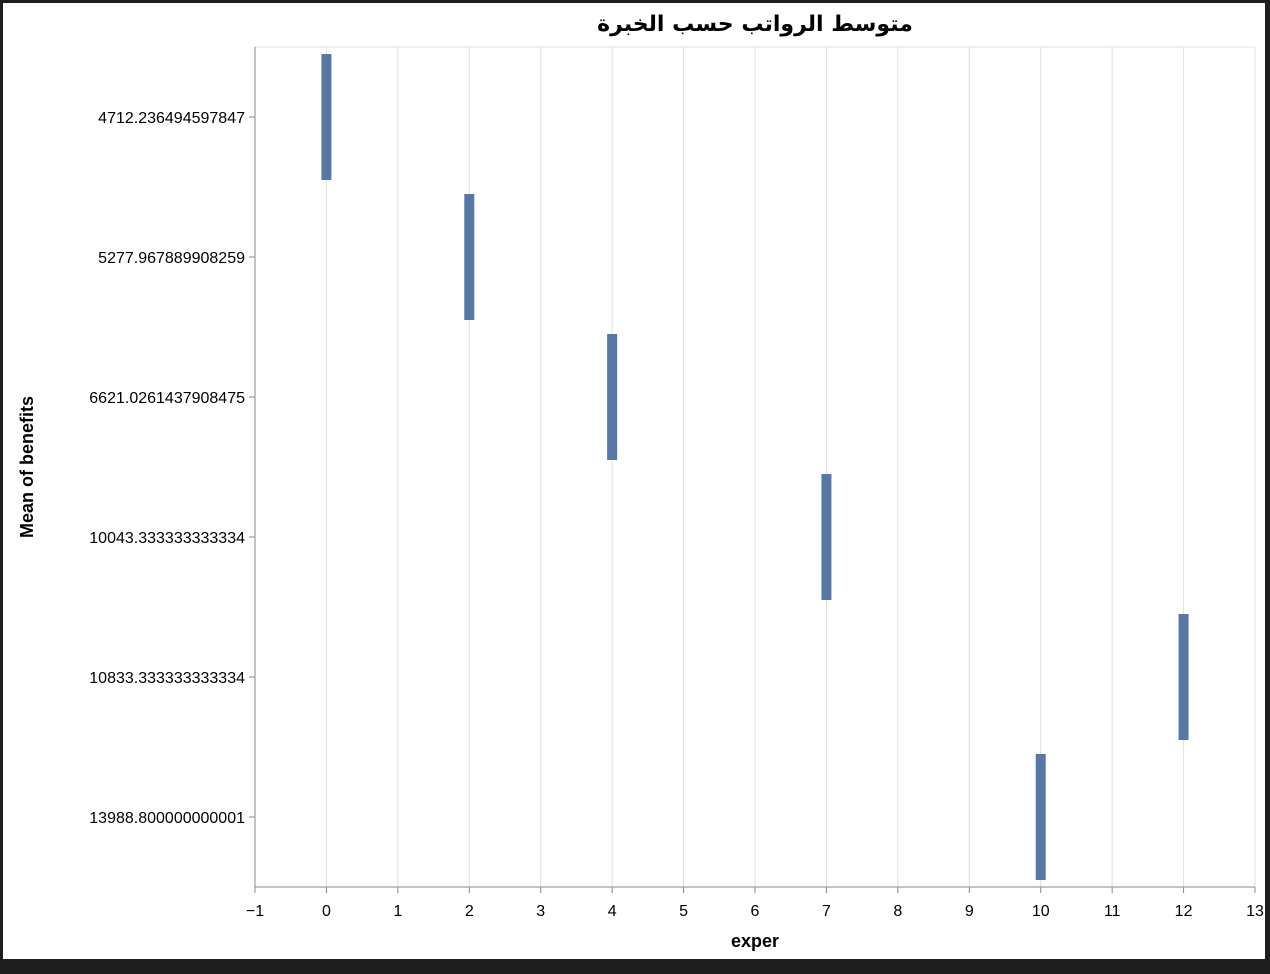 Image resolution: width=1270 pixels, height=974 pixels. Describe the element at coordinates (1184, 911) in the screenshot. I see `x-tick-label: 12` at that location.